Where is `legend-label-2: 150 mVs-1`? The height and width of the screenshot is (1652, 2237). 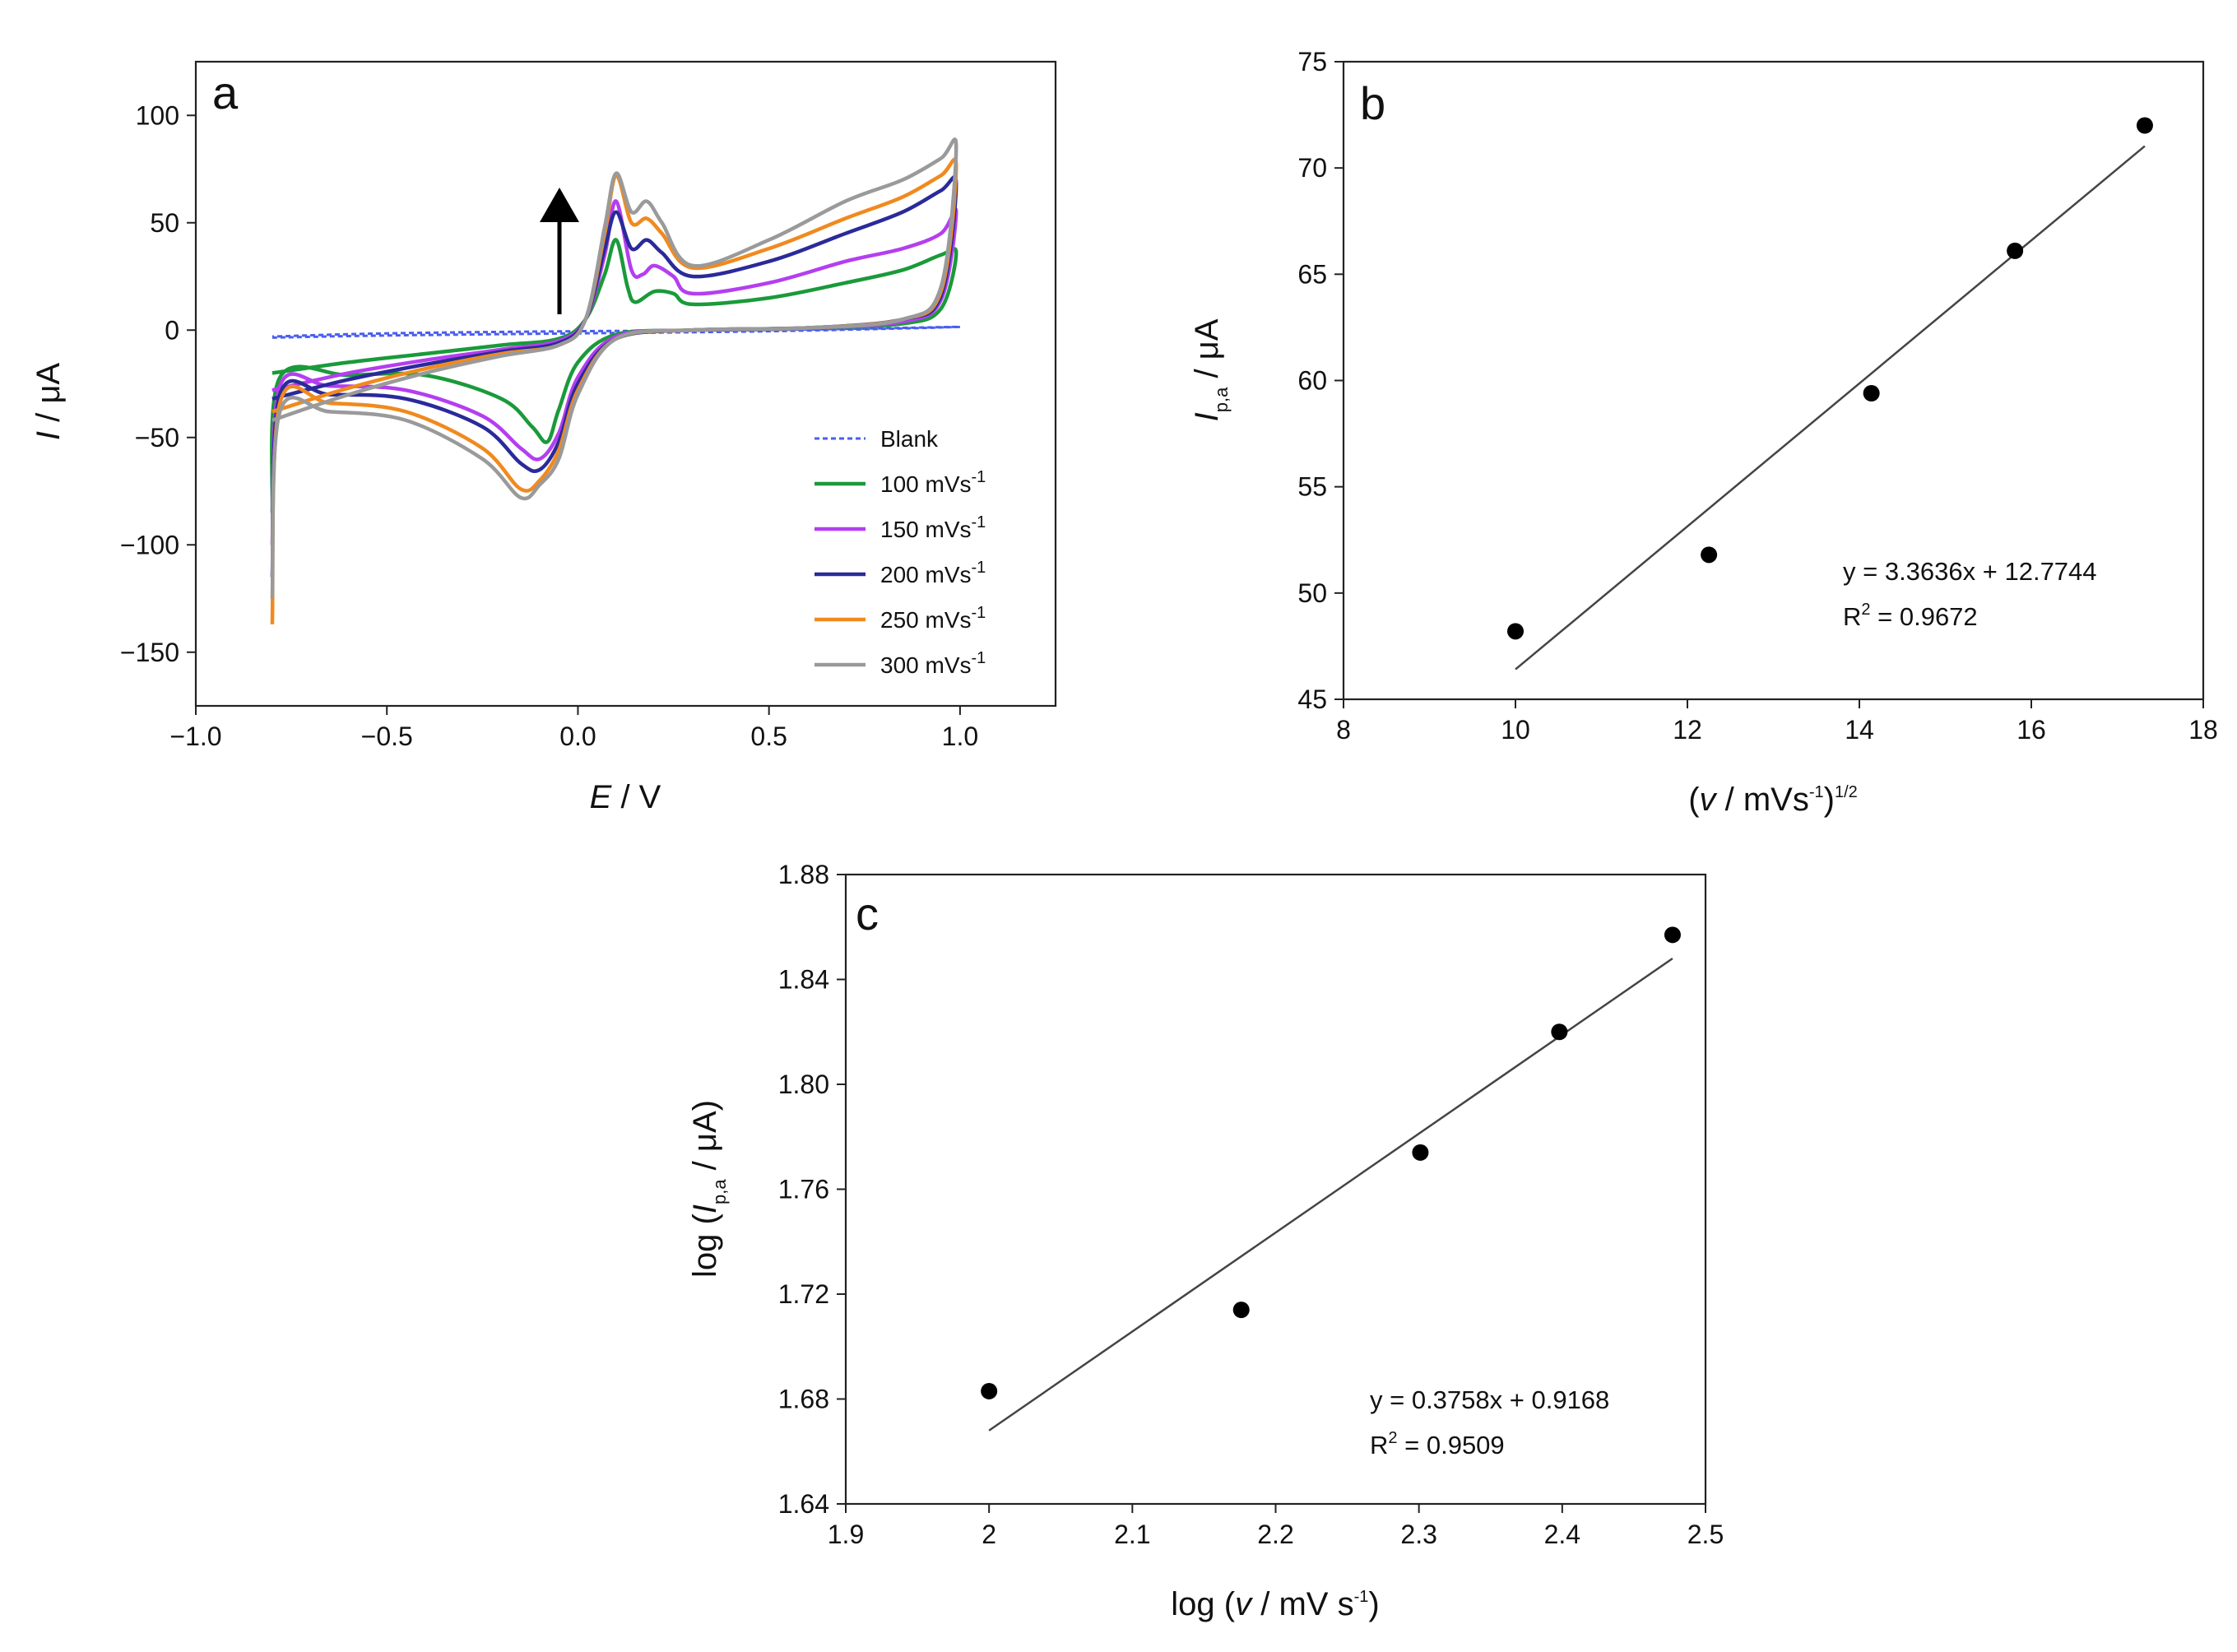
legend-label-2: 150 mVs-1 is located at coordinates (933, 527).